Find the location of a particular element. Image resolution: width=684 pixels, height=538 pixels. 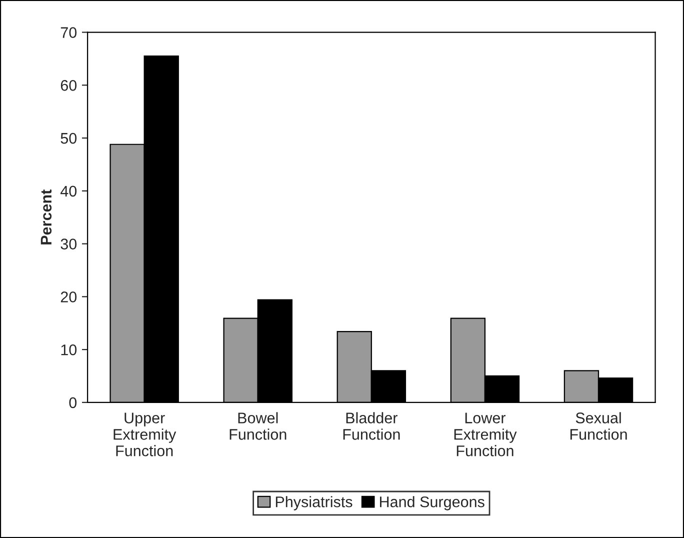

y-tick-label: 20 is located at coordinates (68, 297).